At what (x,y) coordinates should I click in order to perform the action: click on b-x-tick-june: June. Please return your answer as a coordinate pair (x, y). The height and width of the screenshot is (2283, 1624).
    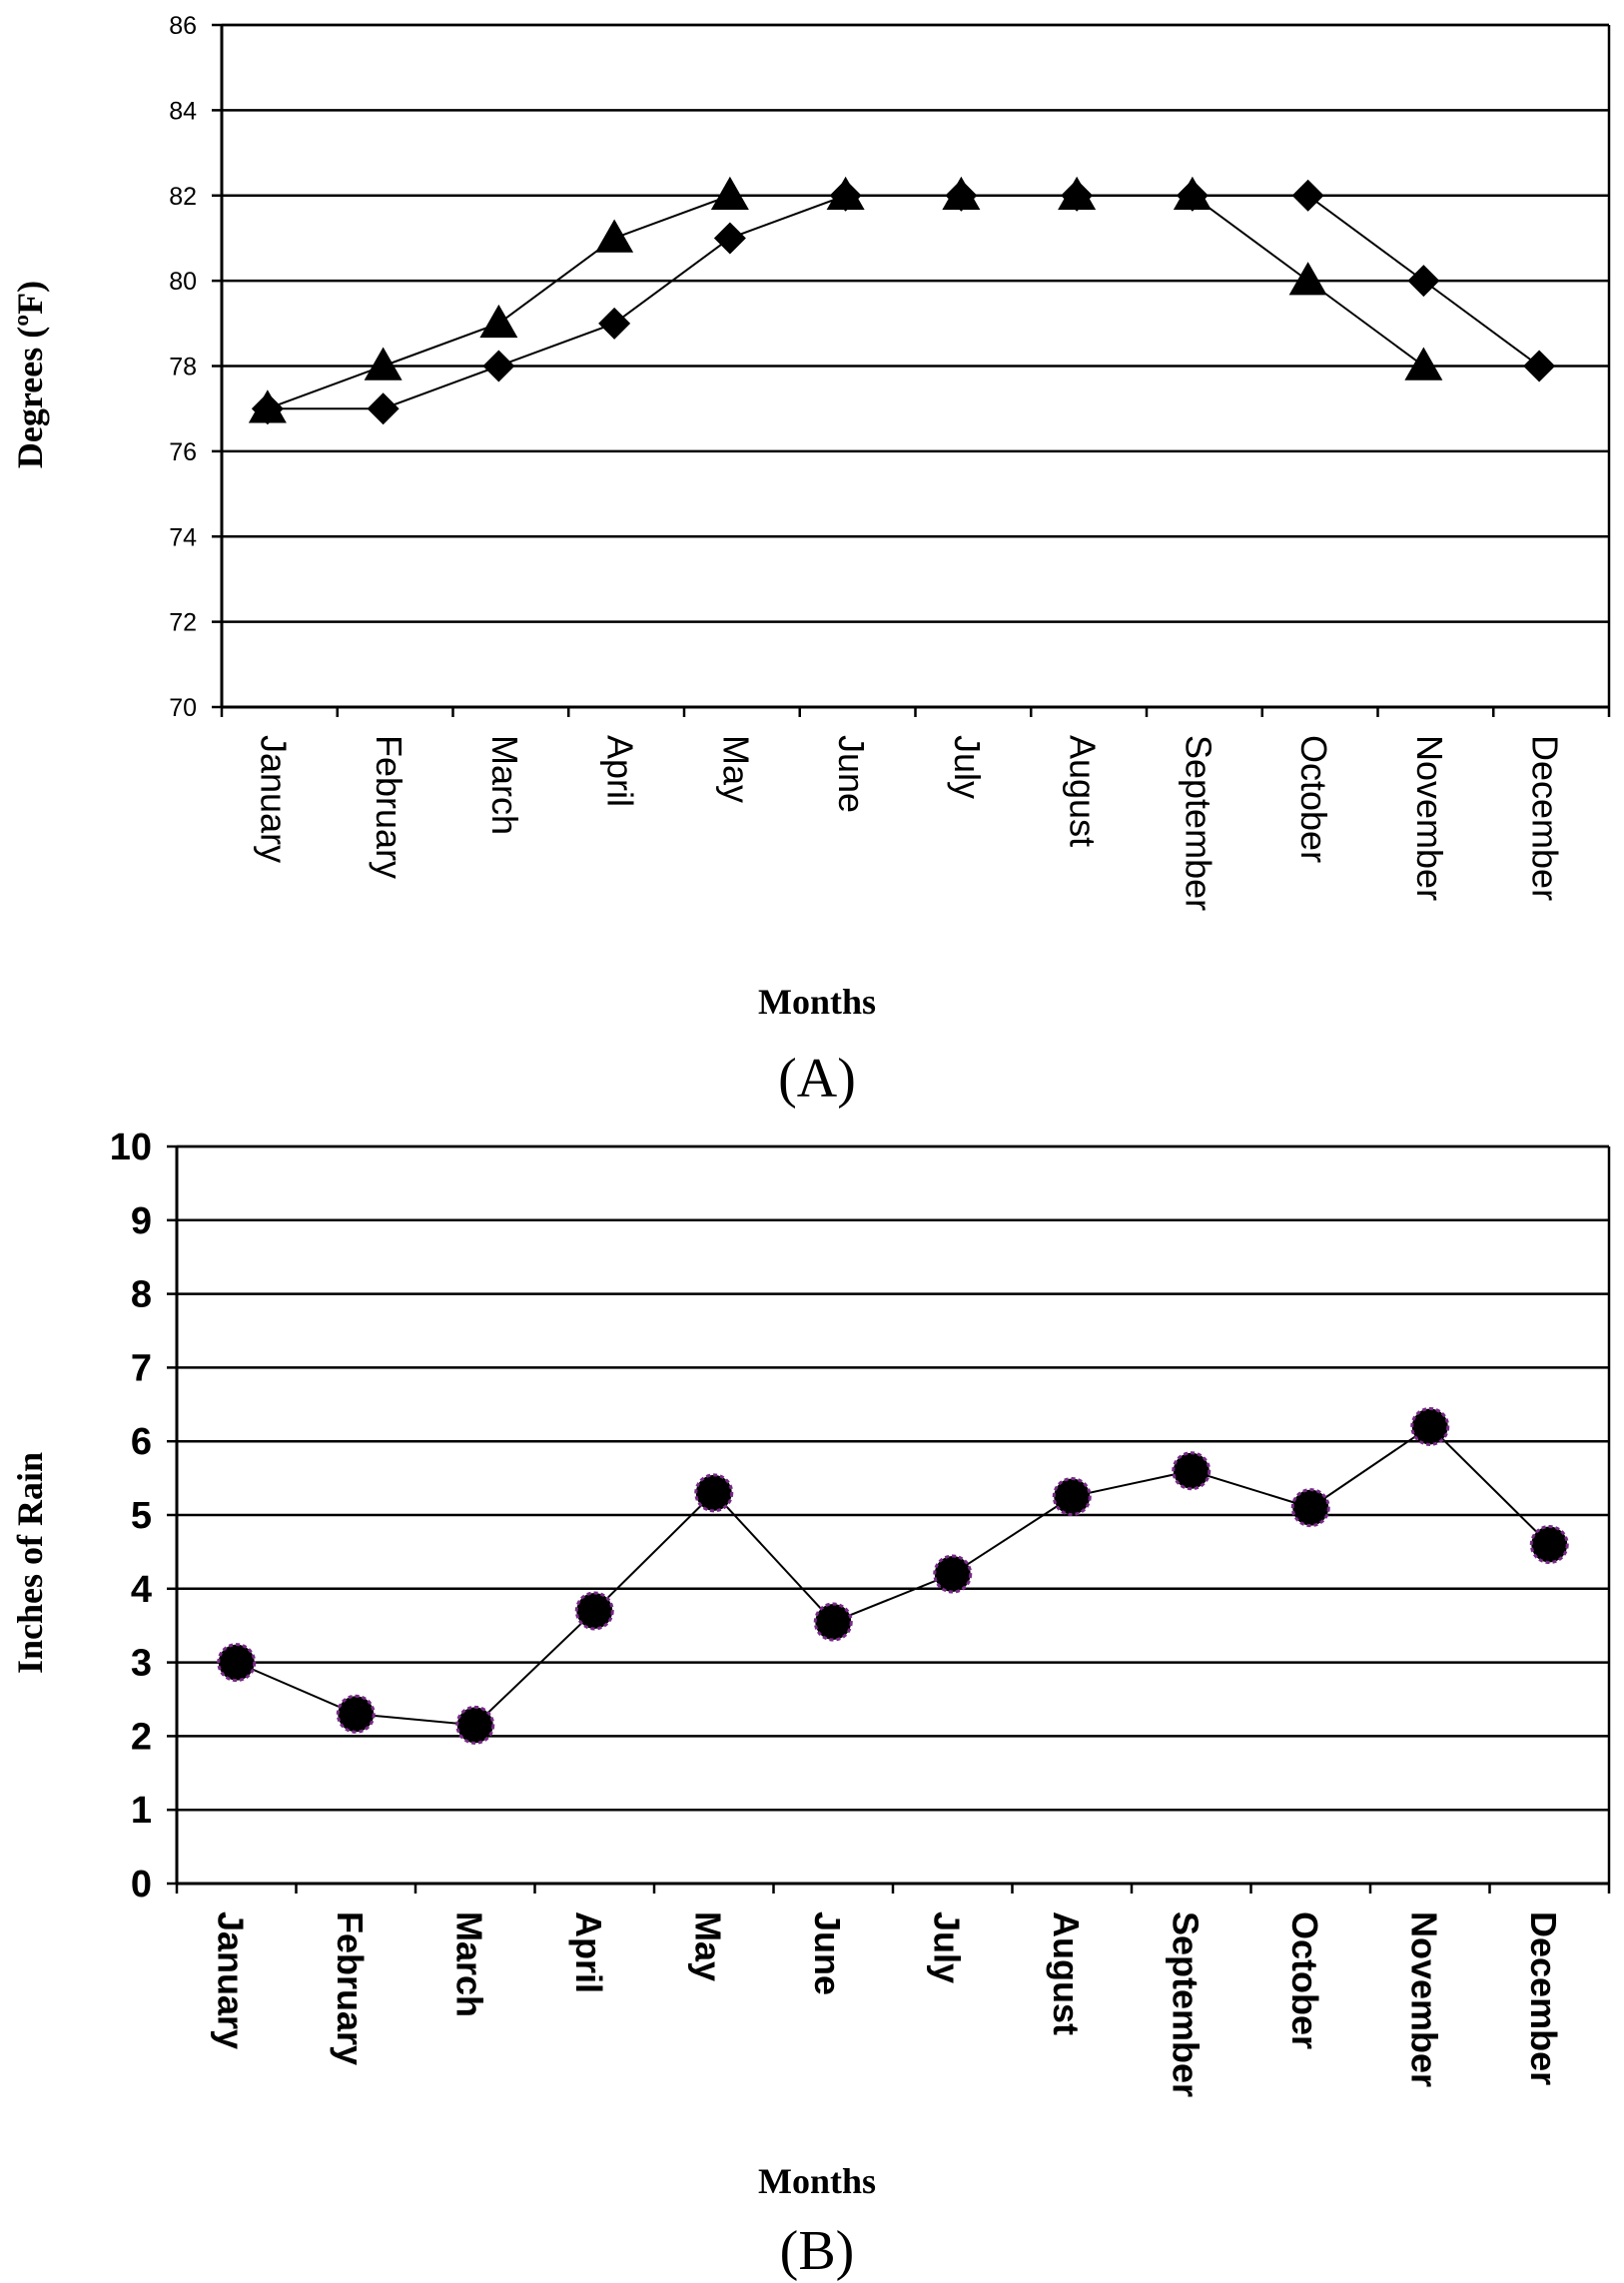
    Looking at the image, I should click on (827, 1953).